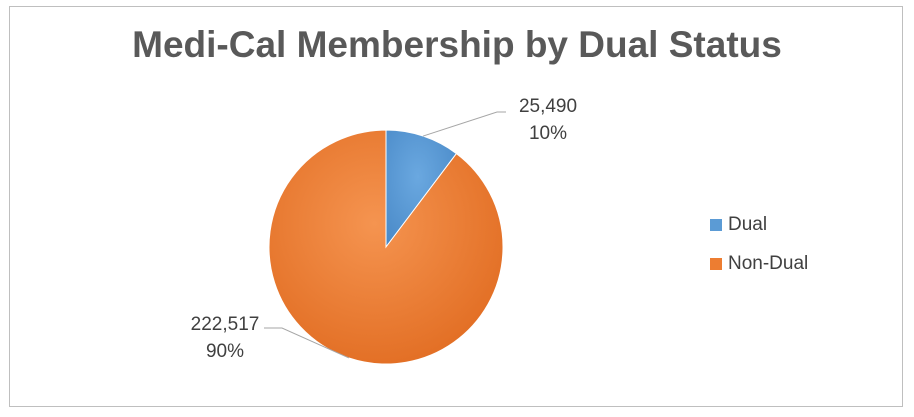 This screenshot has height=417, width=914. I want to click on leader-line-dual, so click(464, 124).